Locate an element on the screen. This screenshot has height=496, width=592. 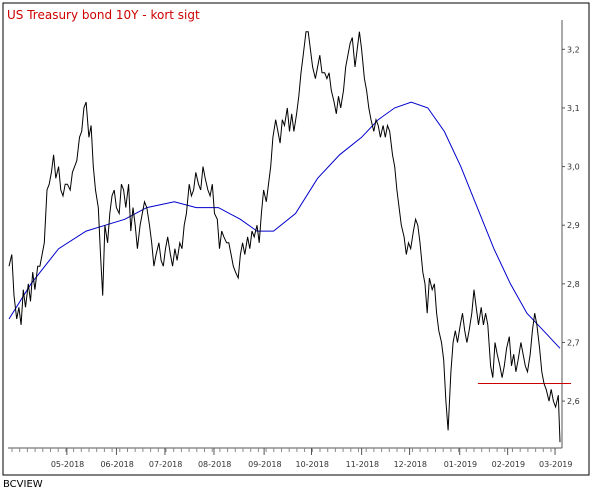
y-tick-label: 2,9 is located at coordinates (573, 225).